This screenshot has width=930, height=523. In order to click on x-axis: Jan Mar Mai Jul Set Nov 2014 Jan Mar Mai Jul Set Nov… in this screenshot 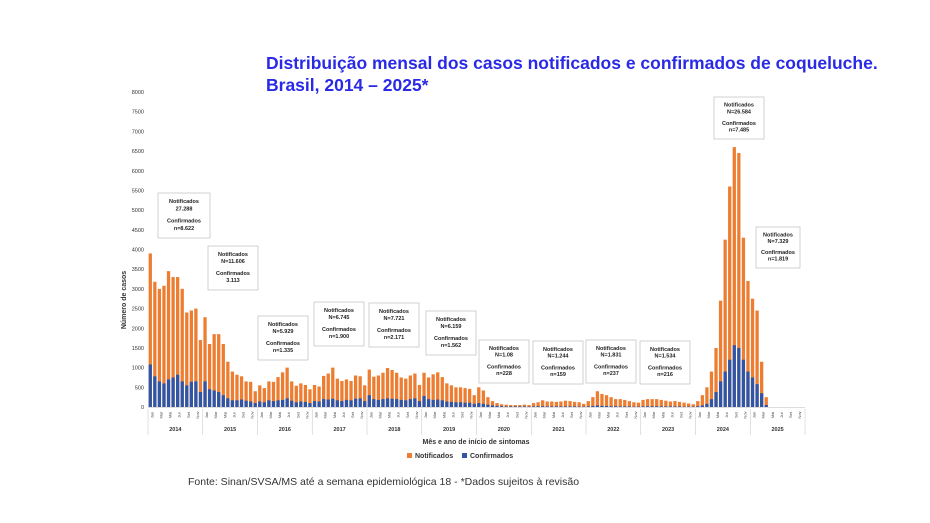, I will do `click(476, 421)`.